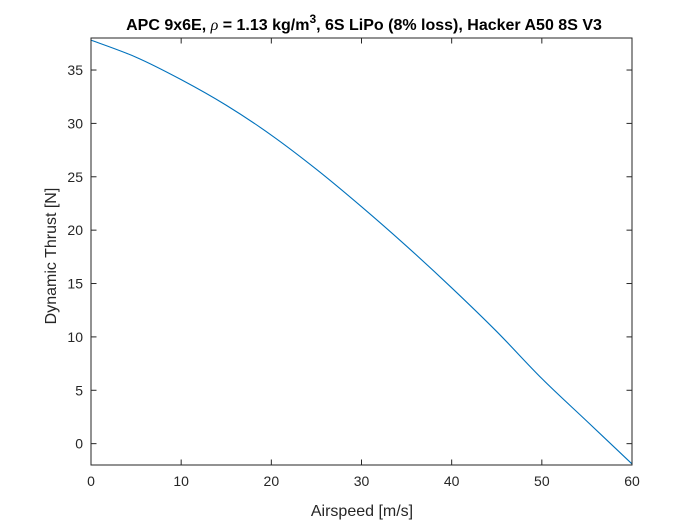 The height and width of the screenshot is (525, 700). I want to click on y-tick-label: 20, so click(75, 230).